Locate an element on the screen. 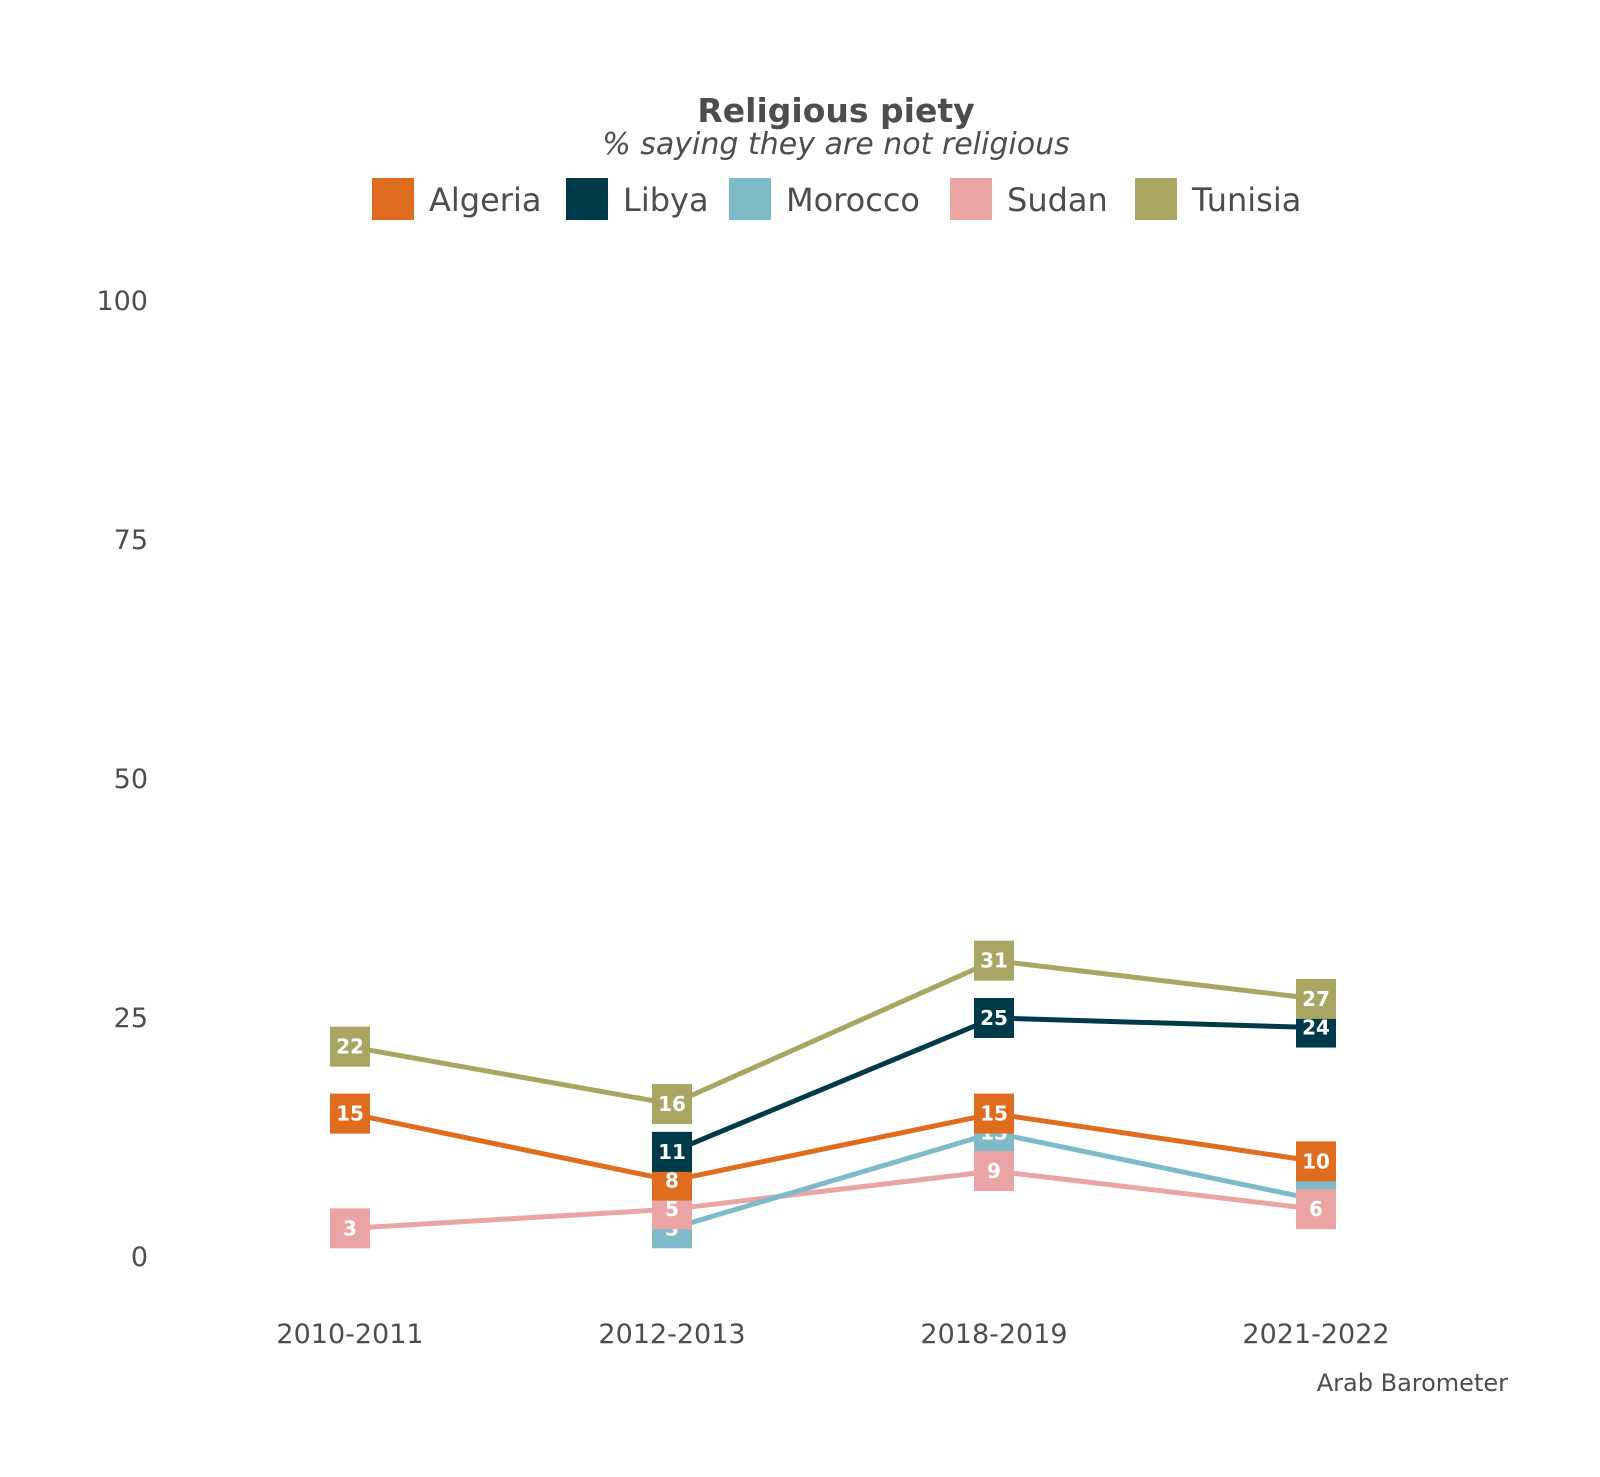  data-marker-tunisia-2018-2019 is located at coordinates (994, 960).